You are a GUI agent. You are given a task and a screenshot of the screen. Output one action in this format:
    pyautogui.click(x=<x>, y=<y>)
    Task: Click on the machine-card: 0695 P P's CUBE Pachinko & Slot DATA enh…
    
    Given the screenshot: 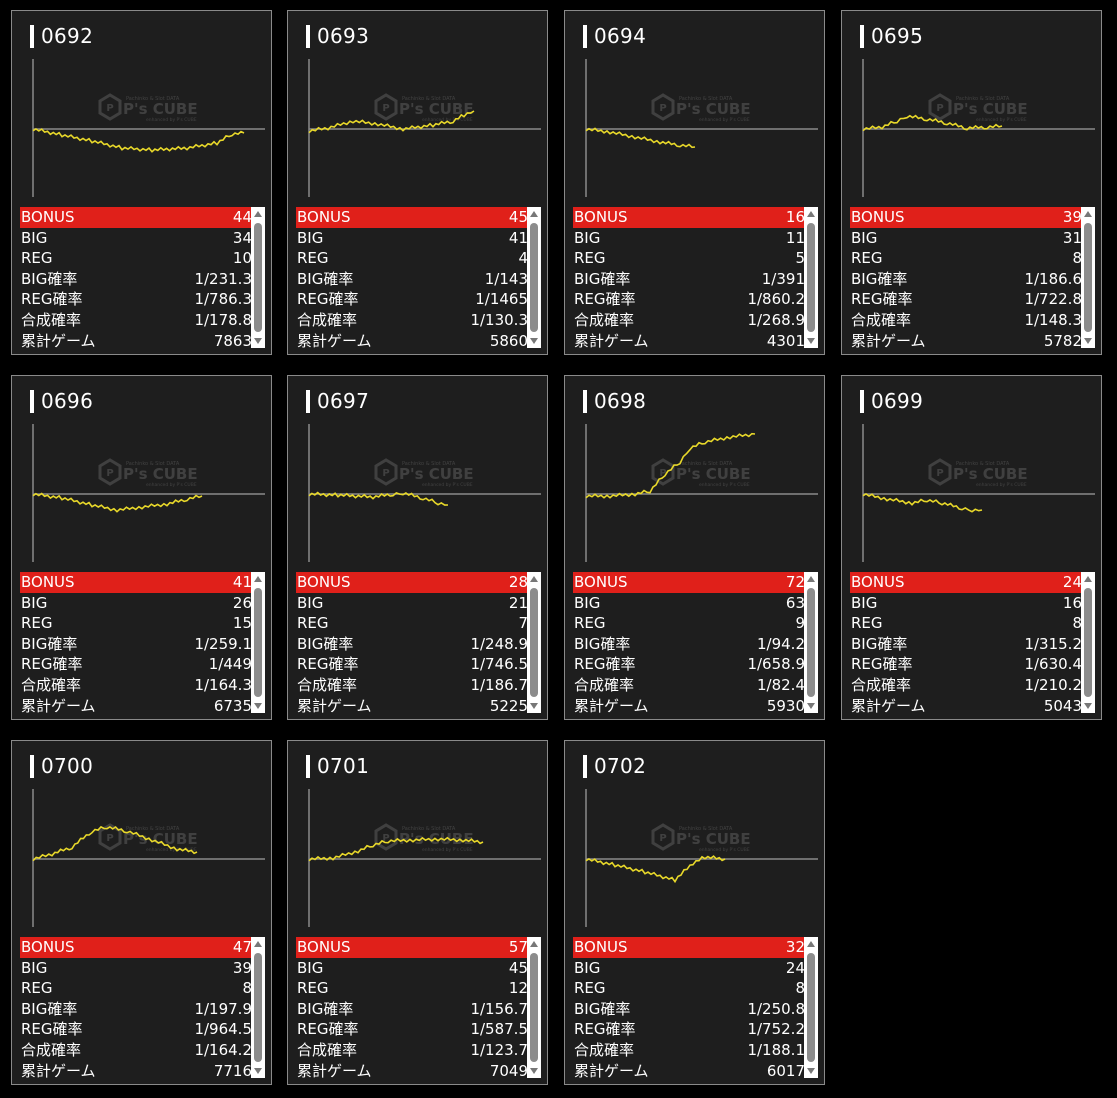 What is the action you would take?
    pyautogui.click(x=971, y=182)
    